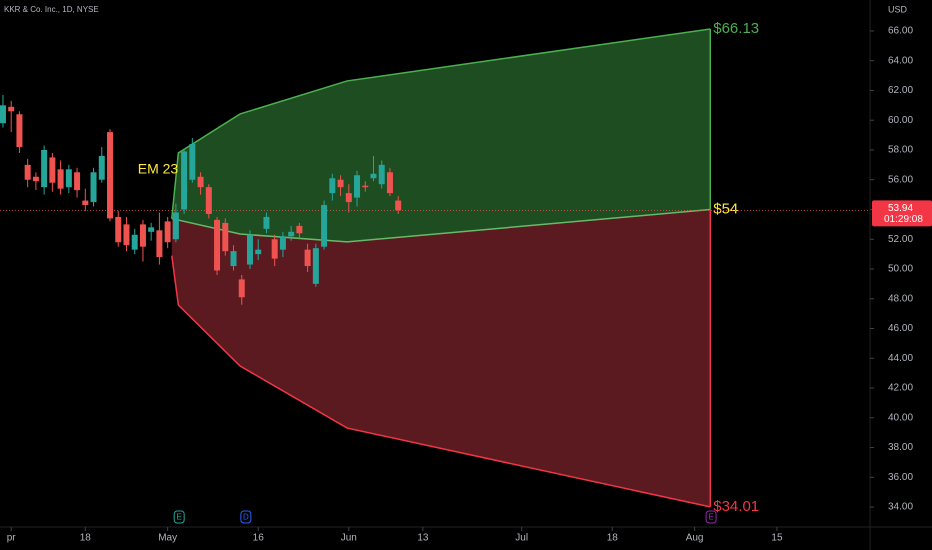 The height and width of the screenshot is (550, 932). Describe the element at coordinates (900, 208) in the screenshot. I see `last-price-label: 53.94` at that location.